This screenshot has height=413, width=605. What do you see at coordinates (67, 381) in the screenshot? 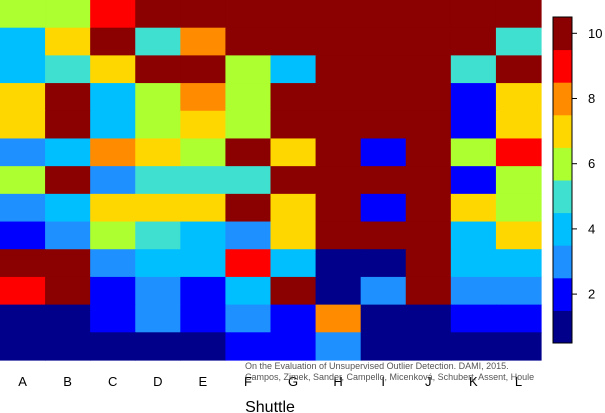
I see `x-tick-label: B` at bounding box center [67, 381].